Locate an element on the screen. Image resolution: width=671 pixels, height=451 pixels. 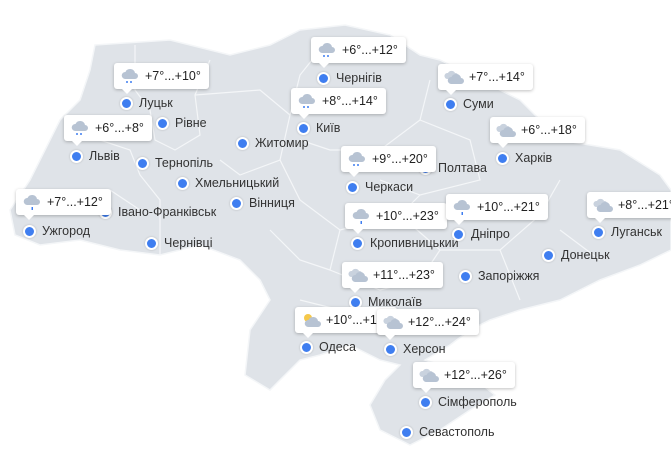
city-name: Суми is located at coordinates (478, 104).